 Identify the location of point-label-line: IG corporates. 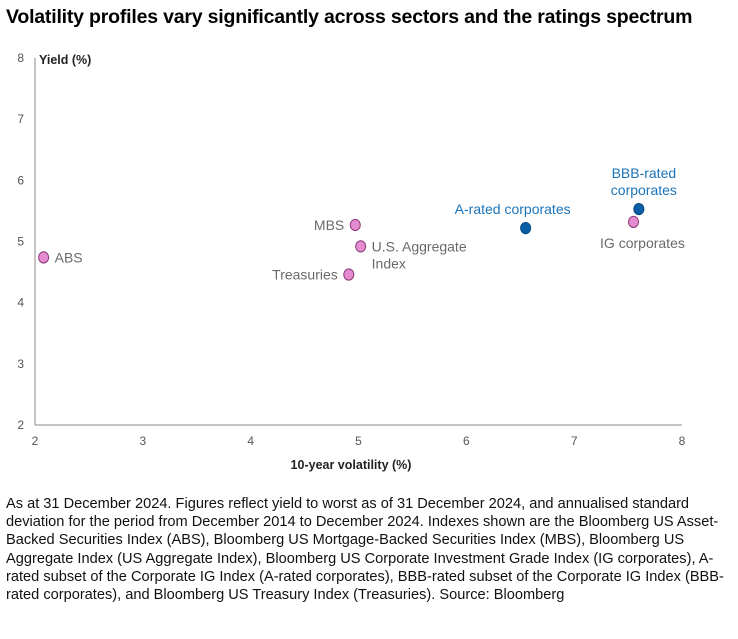
(642, 243).